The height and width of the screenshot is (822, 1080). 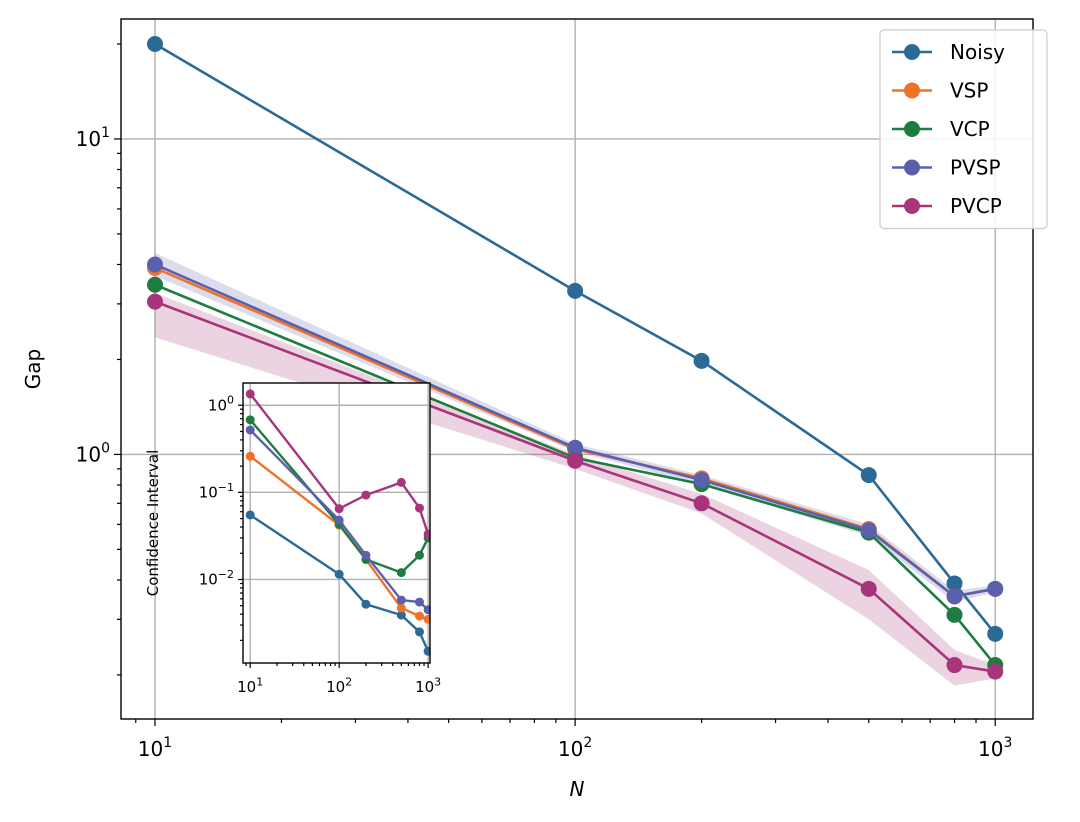 I want to click on inset-line-pvcp, so click(x=339, y=464).